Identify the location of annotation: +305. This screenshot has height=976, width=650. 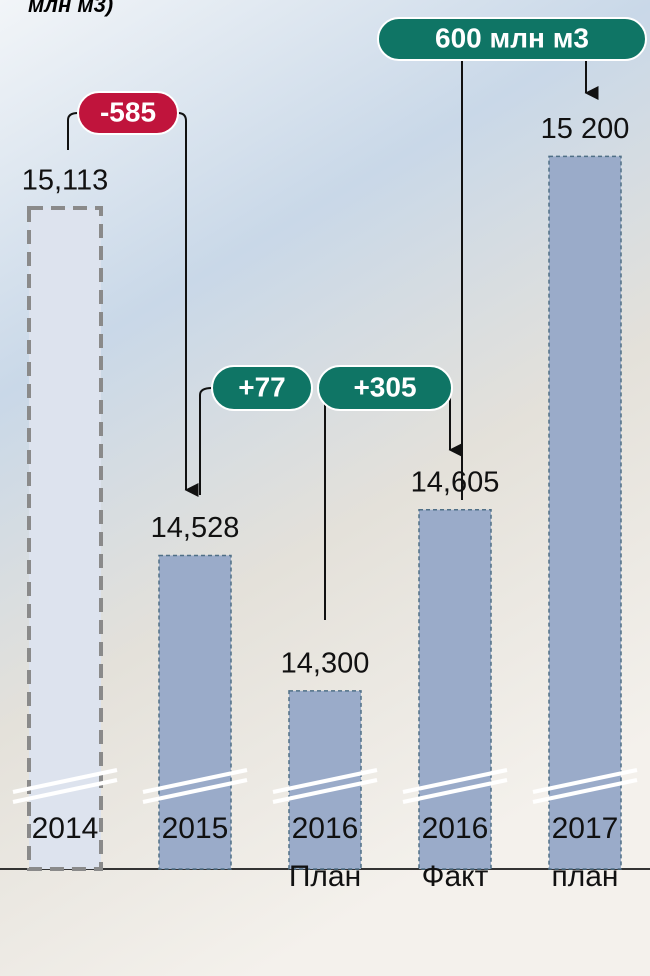
(385, 388).